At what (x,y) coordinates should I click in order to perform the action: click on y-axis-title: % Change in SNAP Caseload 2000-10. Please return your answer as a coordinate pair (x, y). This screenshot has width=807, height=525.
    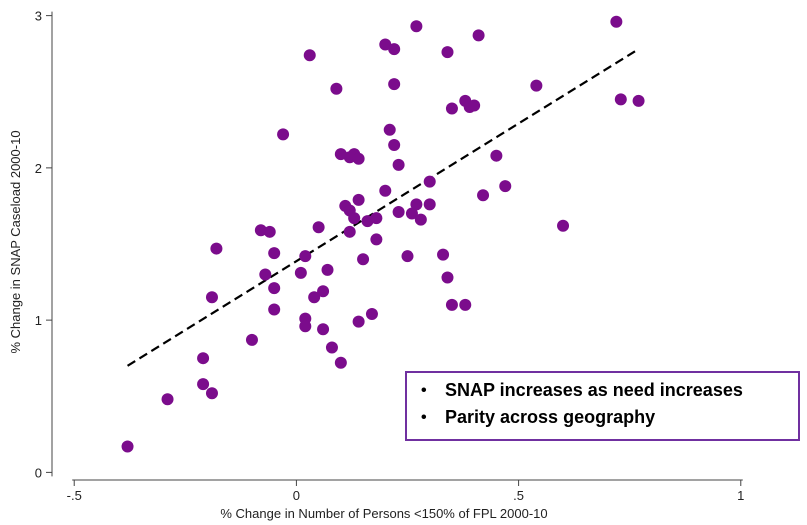
    Looking at the image, I should click on (15, 241).